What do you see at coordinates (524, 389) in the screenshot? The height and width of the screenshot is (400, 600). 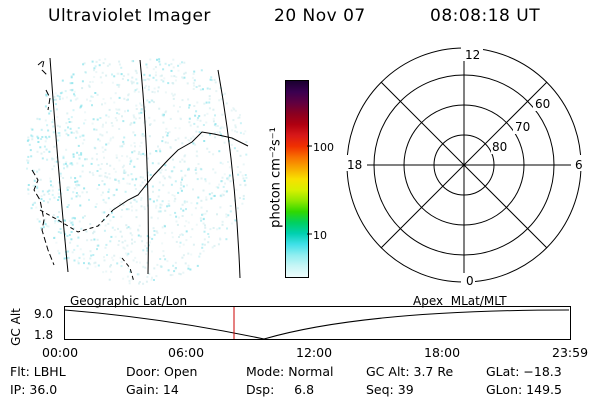 I see `status-glon: GLon: 149.5` at bounding box center [524, 389].